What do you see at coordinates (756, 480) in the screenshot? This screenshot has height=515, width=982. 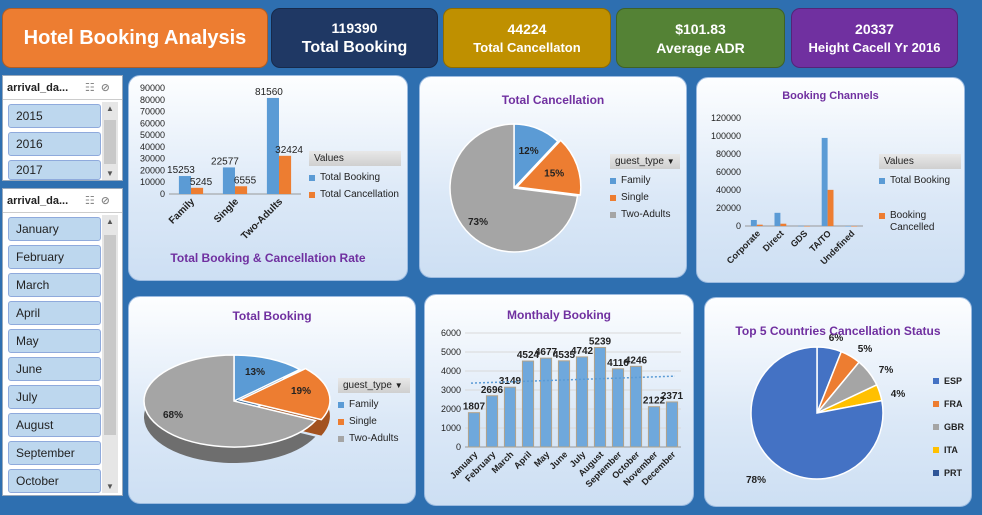 I see `data-label: 78%` at bounding box center [756, 480].